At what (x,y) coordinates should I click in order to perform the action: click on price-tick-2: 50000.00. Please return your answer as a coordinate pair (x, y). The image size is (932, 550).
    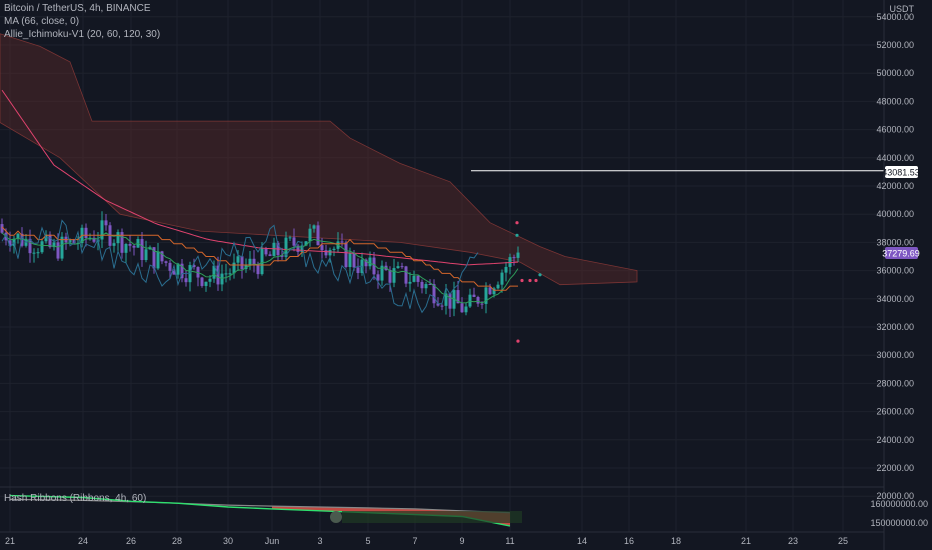
    Looking at the image, I should click on (895, 73).